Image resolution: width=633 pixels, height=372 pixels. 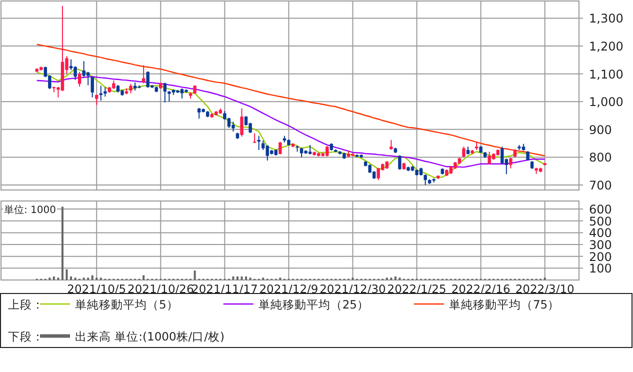 I want to click on legend-title: 上段：, so click(x=26, y=305).